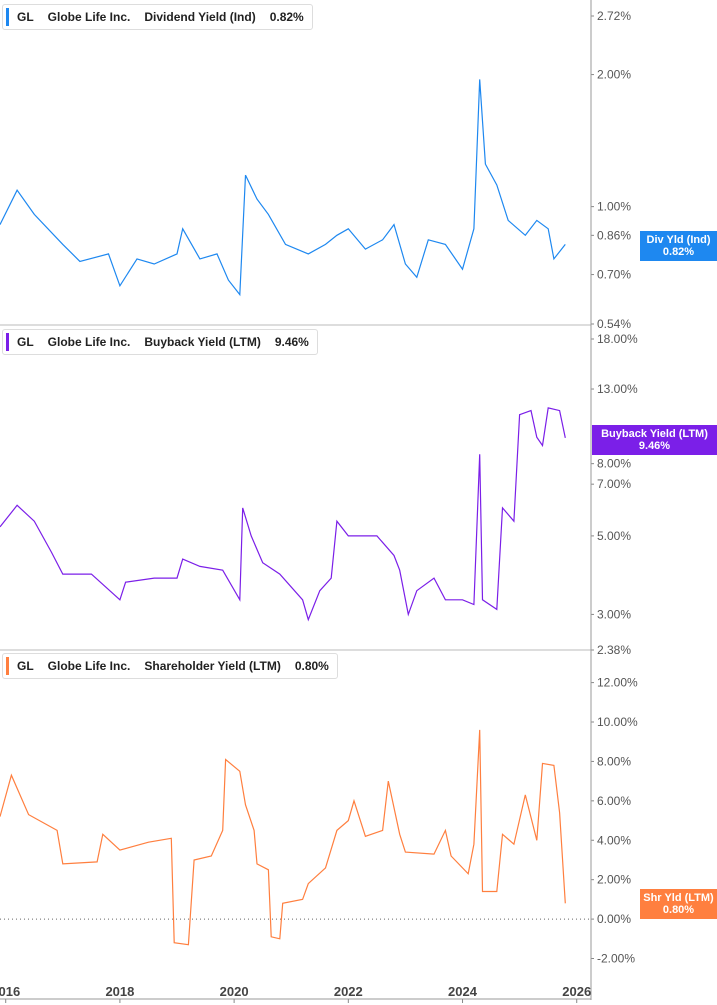  What do you see at coordinates (614, 801) in the screenshot?
I see `y-tick-label: 6.00%` at bounding box center [614, 801].